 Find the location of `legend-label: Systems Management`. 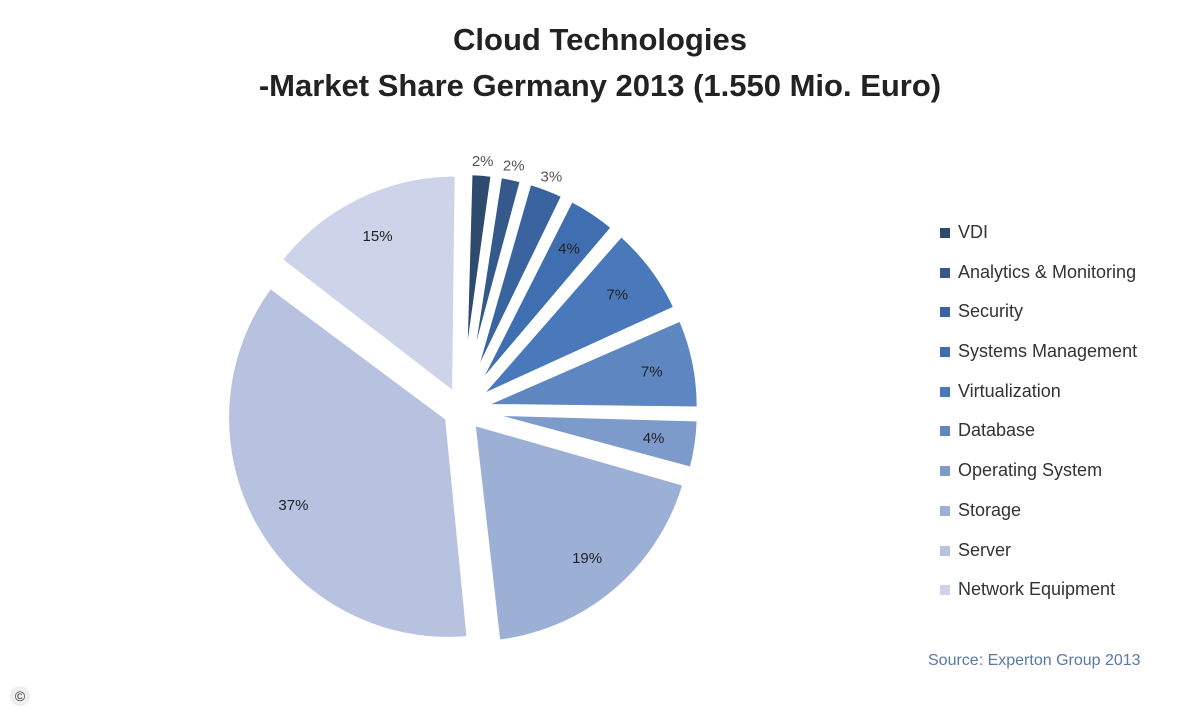

legend-label: Systems Management is located at coordinates (1048, 351).